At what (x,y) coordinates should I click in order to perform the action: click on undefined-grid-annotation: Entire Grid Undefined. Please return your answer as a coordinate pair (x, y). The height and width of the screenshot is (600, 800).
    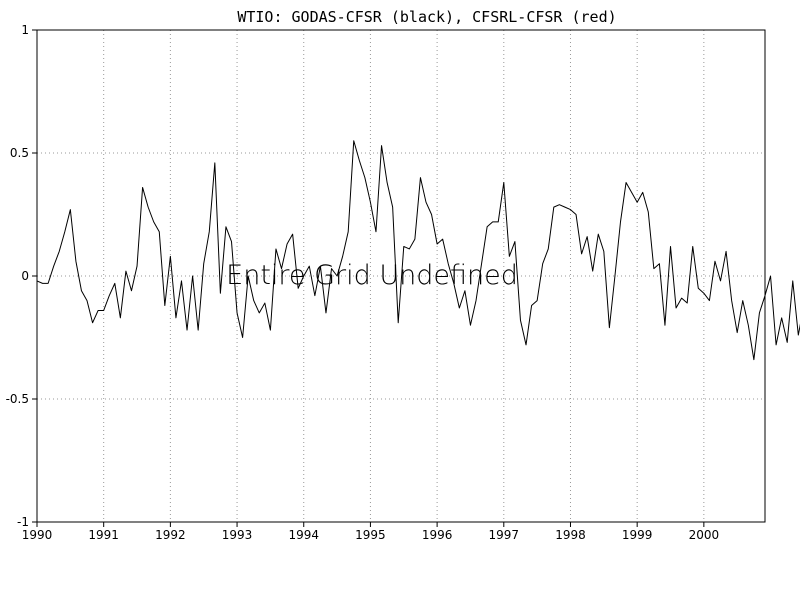
    Looking at the image, I should click on (372, 275).